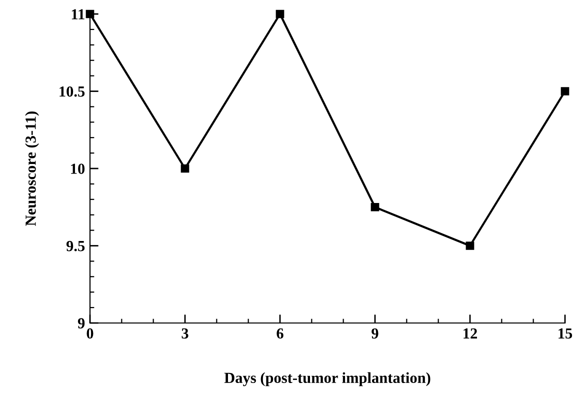 The height and width of the screenshot is (402, 577). Describe the element at coordinates (280, 333) in the screenshot. I see `x-tick-label: 6` at that location.